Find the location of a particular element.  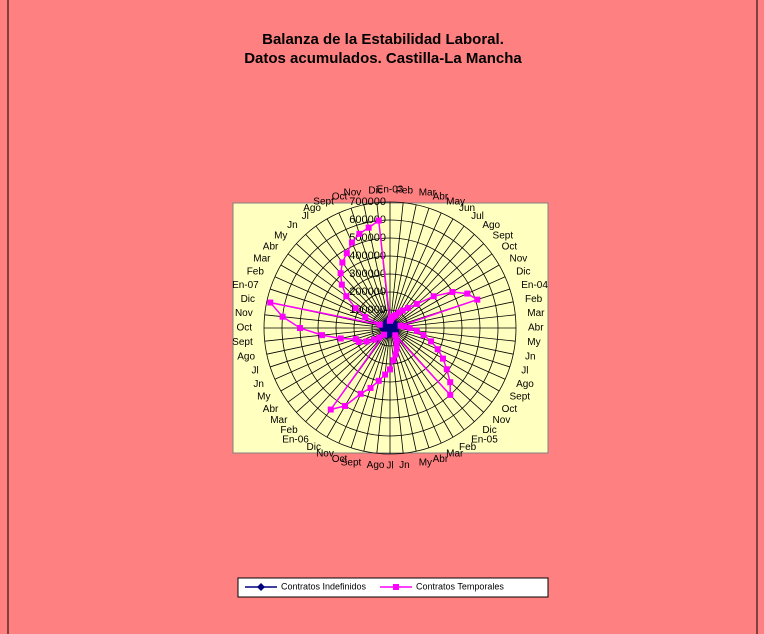

category-label: En-05 is located at coordinates (484, 439).